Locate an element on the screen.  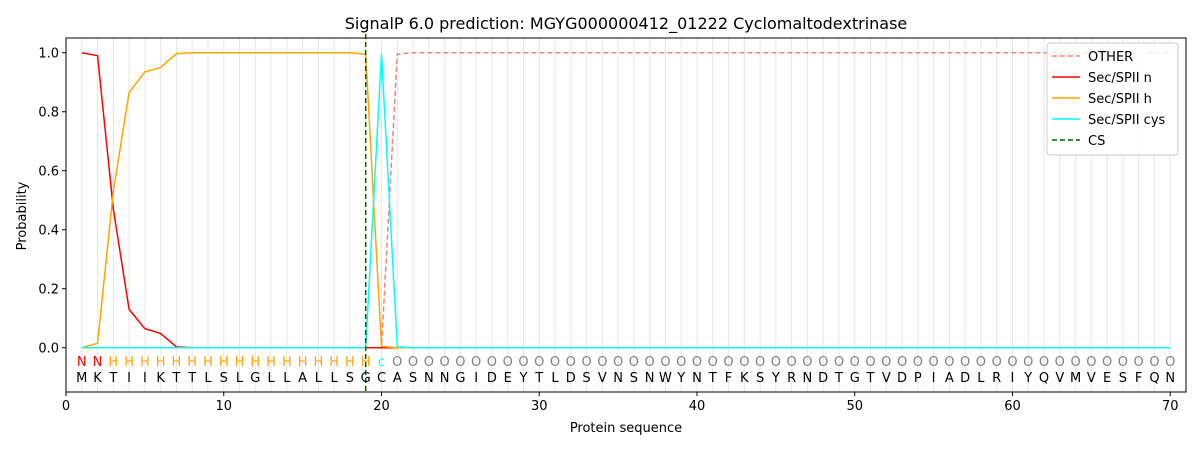
x-tick-label: 30 is located at coordinates (539, 406).